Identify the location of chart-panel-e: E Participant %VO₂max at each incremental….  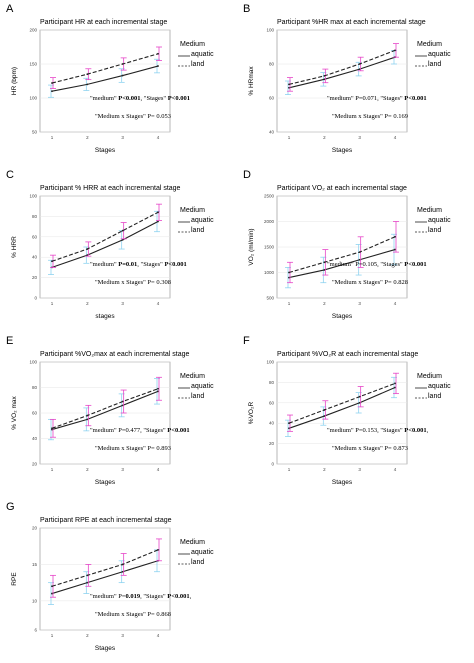
(118, 414).